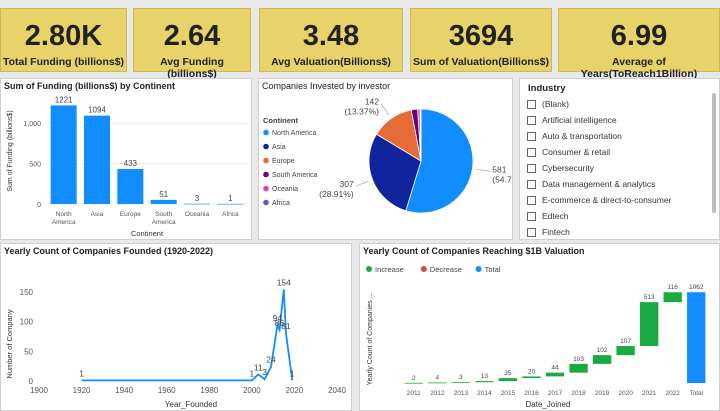 This screenshot has width=720, height=411. I want to click on data-label: 44, so click(555, 368).